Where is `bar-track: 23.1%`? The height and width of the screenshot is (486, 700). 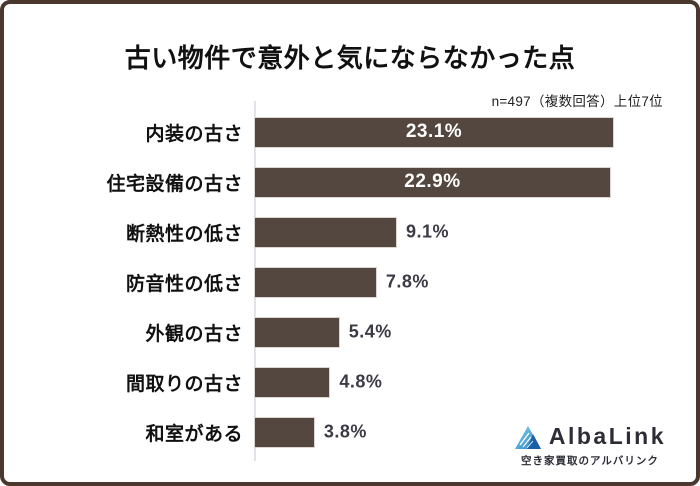
bar-track: 23.1% is located at coordinates (434, 132).